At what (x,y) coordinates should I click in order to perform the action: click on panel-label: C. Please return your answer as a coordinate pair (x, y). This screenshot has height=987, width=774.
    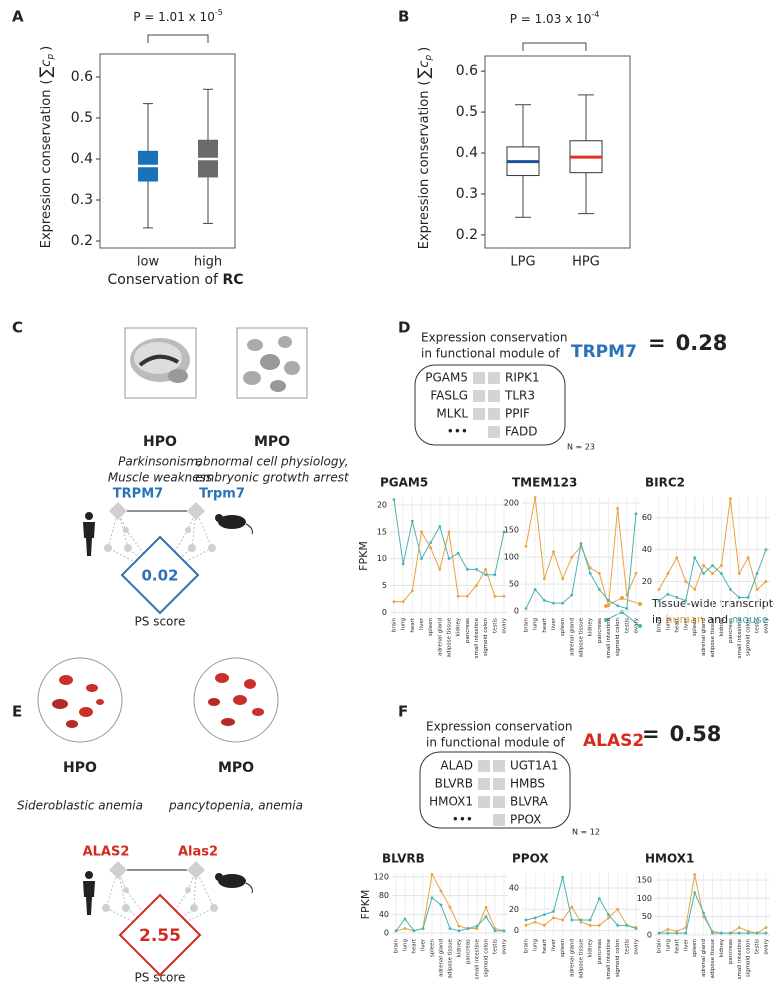
    Looking at the image, I should click on (17, 328).